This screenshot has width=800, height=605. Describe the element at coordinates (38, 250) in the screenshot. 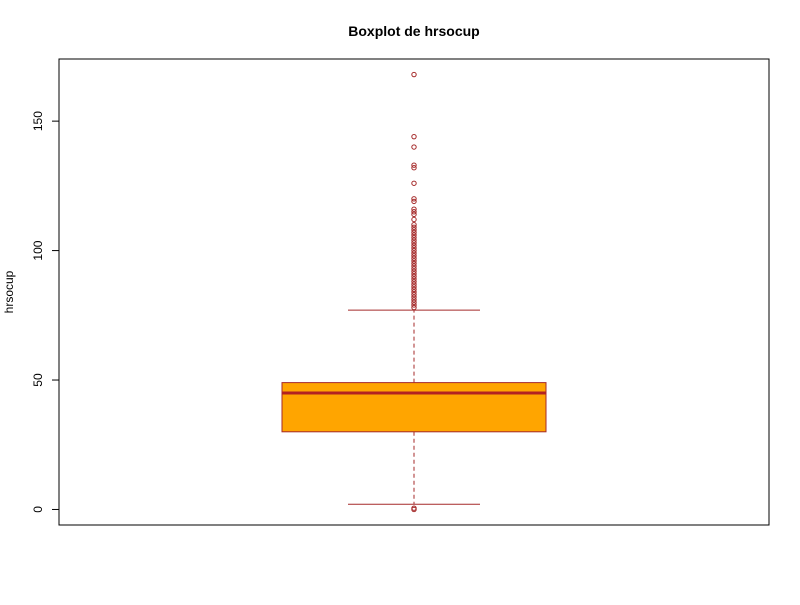

I see `y-tick-label: 100` at that location.